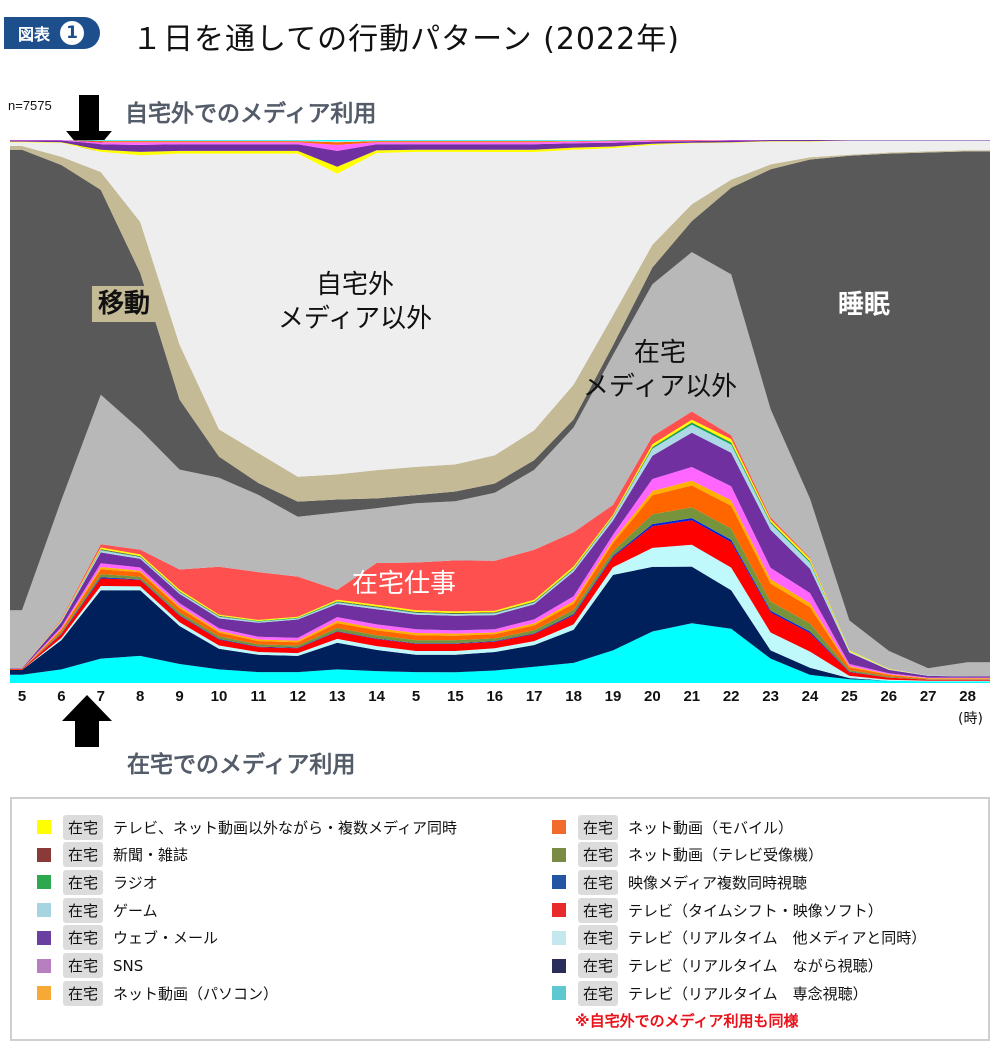  Describe the element at coordinates (810, 696) in the screenshot. I see `x-tick-label: 24` at that location.